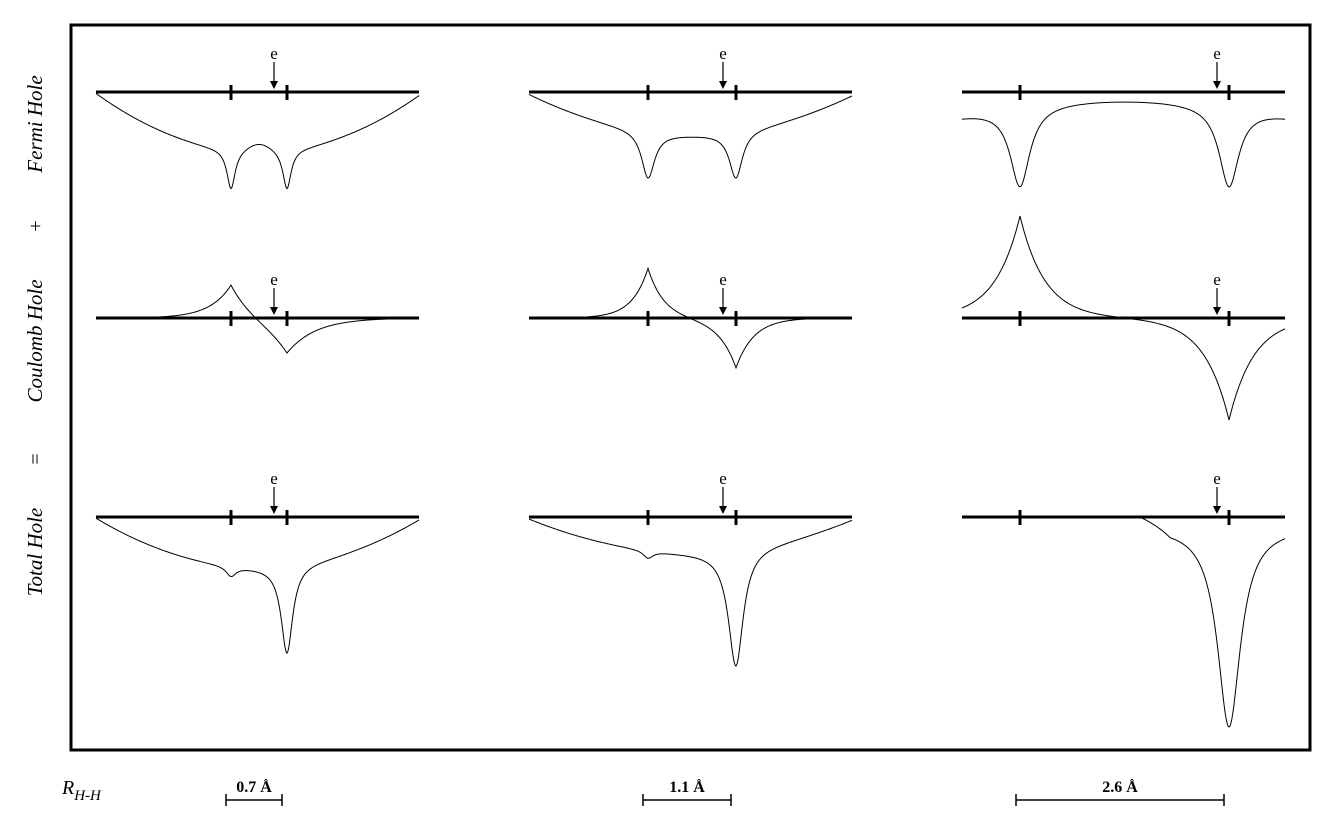  I want to click on panel-fermi-1: e, so click(257, 117).